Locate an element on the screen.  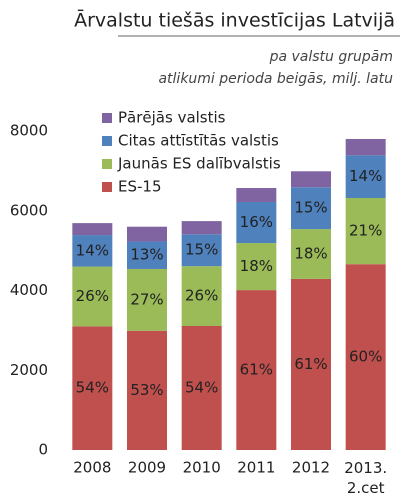
data-label: 21% is located at coordinates (365, 231).